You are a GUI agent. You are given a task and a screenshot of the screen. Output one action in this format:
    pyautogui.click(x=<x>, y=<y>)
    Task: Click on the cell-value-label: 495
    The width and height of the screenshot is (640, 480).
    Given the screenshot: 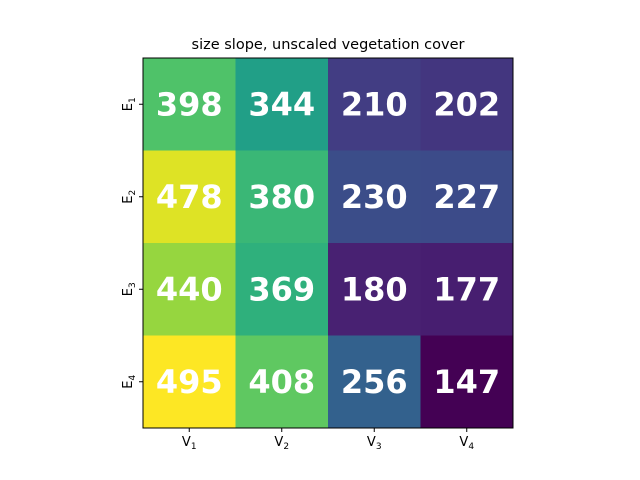 What is the action you would take?
    pyautogui.click(x=189, y=382)
    